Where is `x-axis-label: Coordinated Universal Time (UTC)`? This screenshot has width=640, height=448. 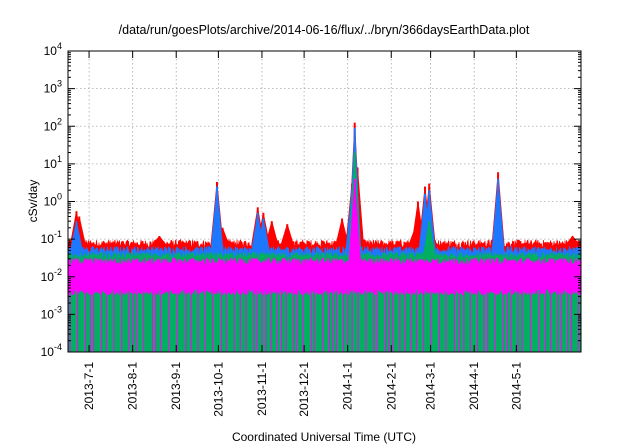
x-axis-label: Coordinated Universal Time (UTC) is located at coordinates (324, 437).